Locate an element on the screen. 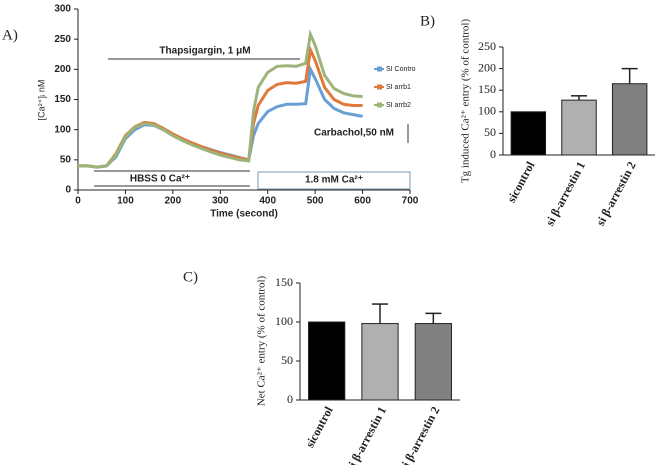 The height and width of the screenshot is (465, 666). legend-label: SI arrb1 is located at coordinates (398, 87).